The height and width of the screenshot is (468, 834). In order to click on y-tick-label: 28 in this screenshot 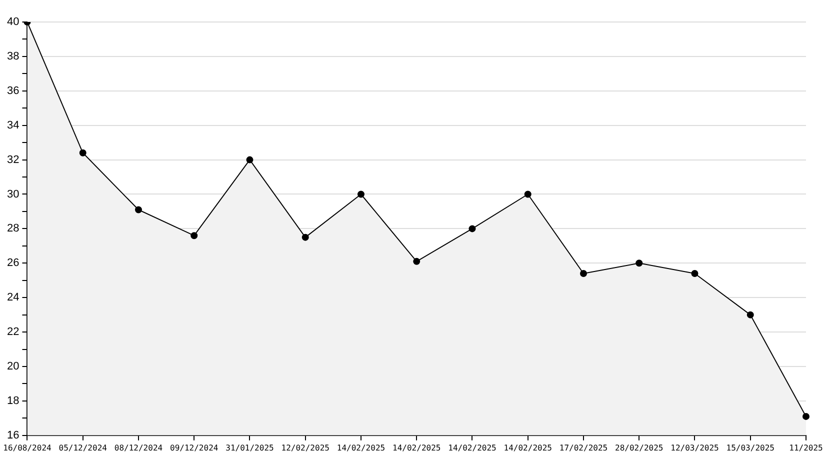, I will do `click(13, 228)`.